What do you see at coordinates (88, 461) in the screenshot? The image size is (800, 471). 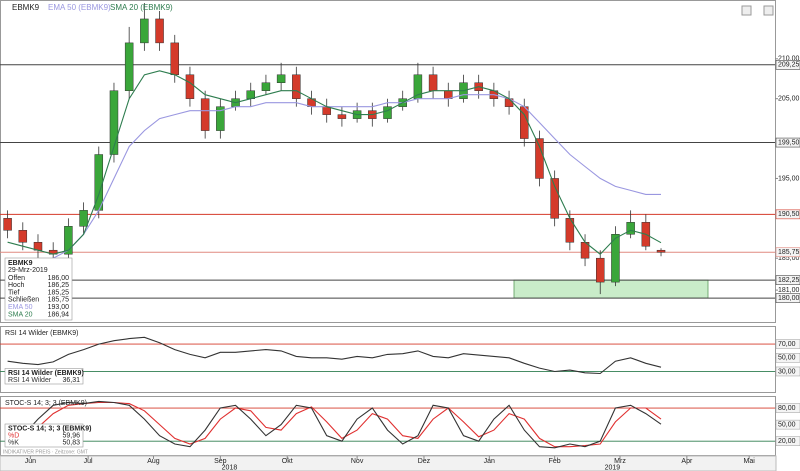 I see `x-tick-label: Jul` at bounding box center [88, 461].